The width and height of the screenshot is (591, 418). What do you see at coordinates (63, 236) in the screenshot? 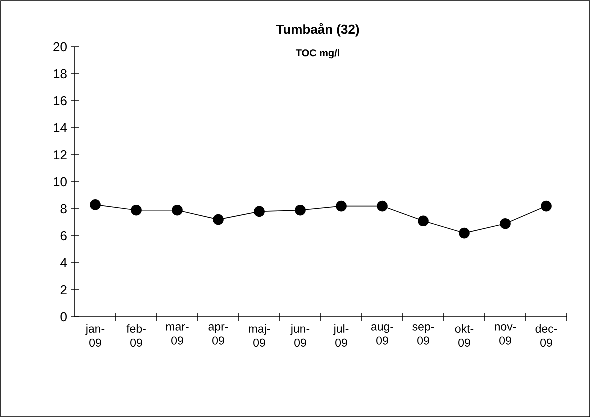
I see `y-tick-label: 6` at bounding box center [63, 236].